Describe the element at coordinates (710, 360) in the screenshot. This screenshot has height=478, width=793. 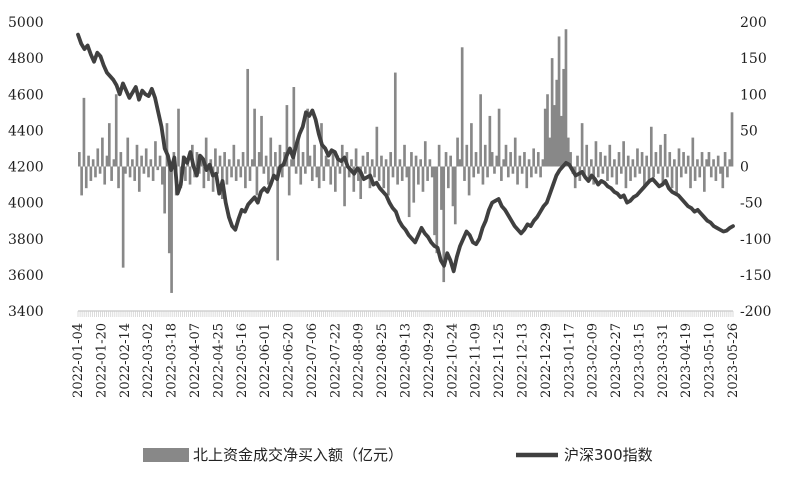
I see `x-tick-label: 2023-05-10` at that location.